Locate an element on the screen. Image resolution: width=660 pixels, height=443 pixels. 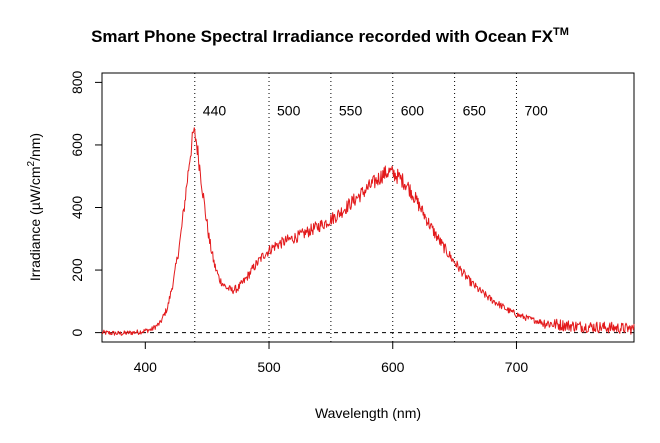
x-tick-label-500: 500 is located at coordinates (269, 367).